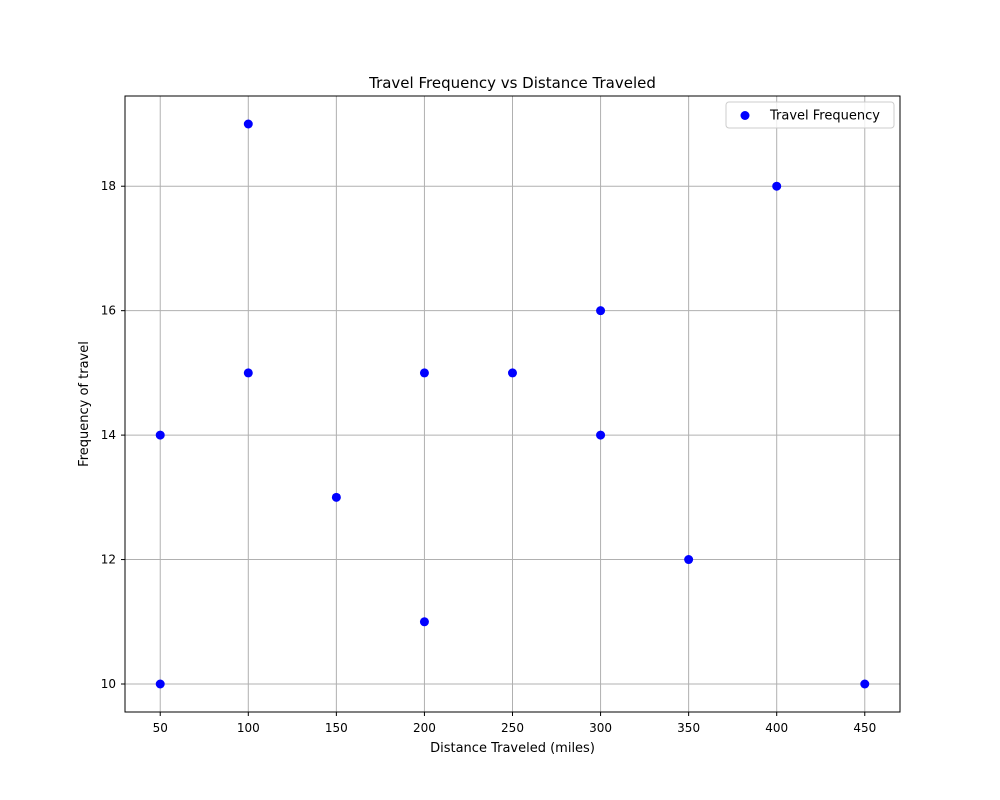 This screenshot has width=1000, height=800. I want to click on x-axis-label: Distance Traveled (miles), so click(512, 748).